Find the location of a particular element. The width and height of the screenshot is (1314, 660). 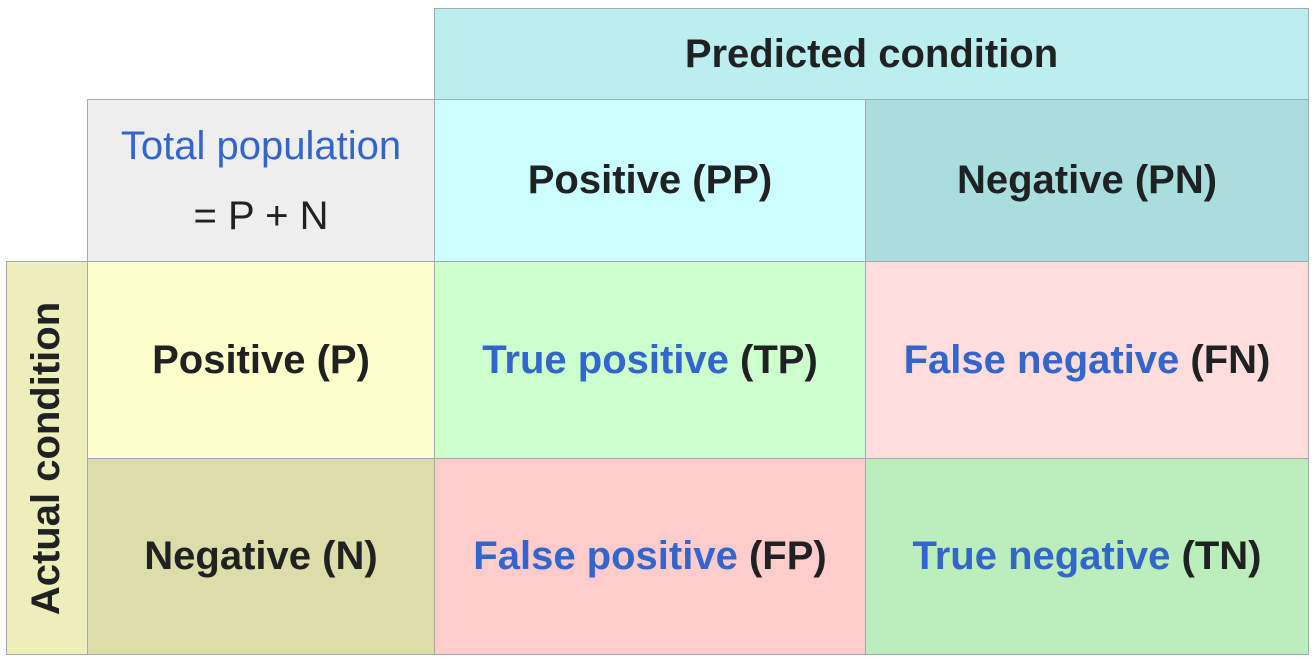

actual-condition-header: Actual condition is located at coordinates (47, 458).